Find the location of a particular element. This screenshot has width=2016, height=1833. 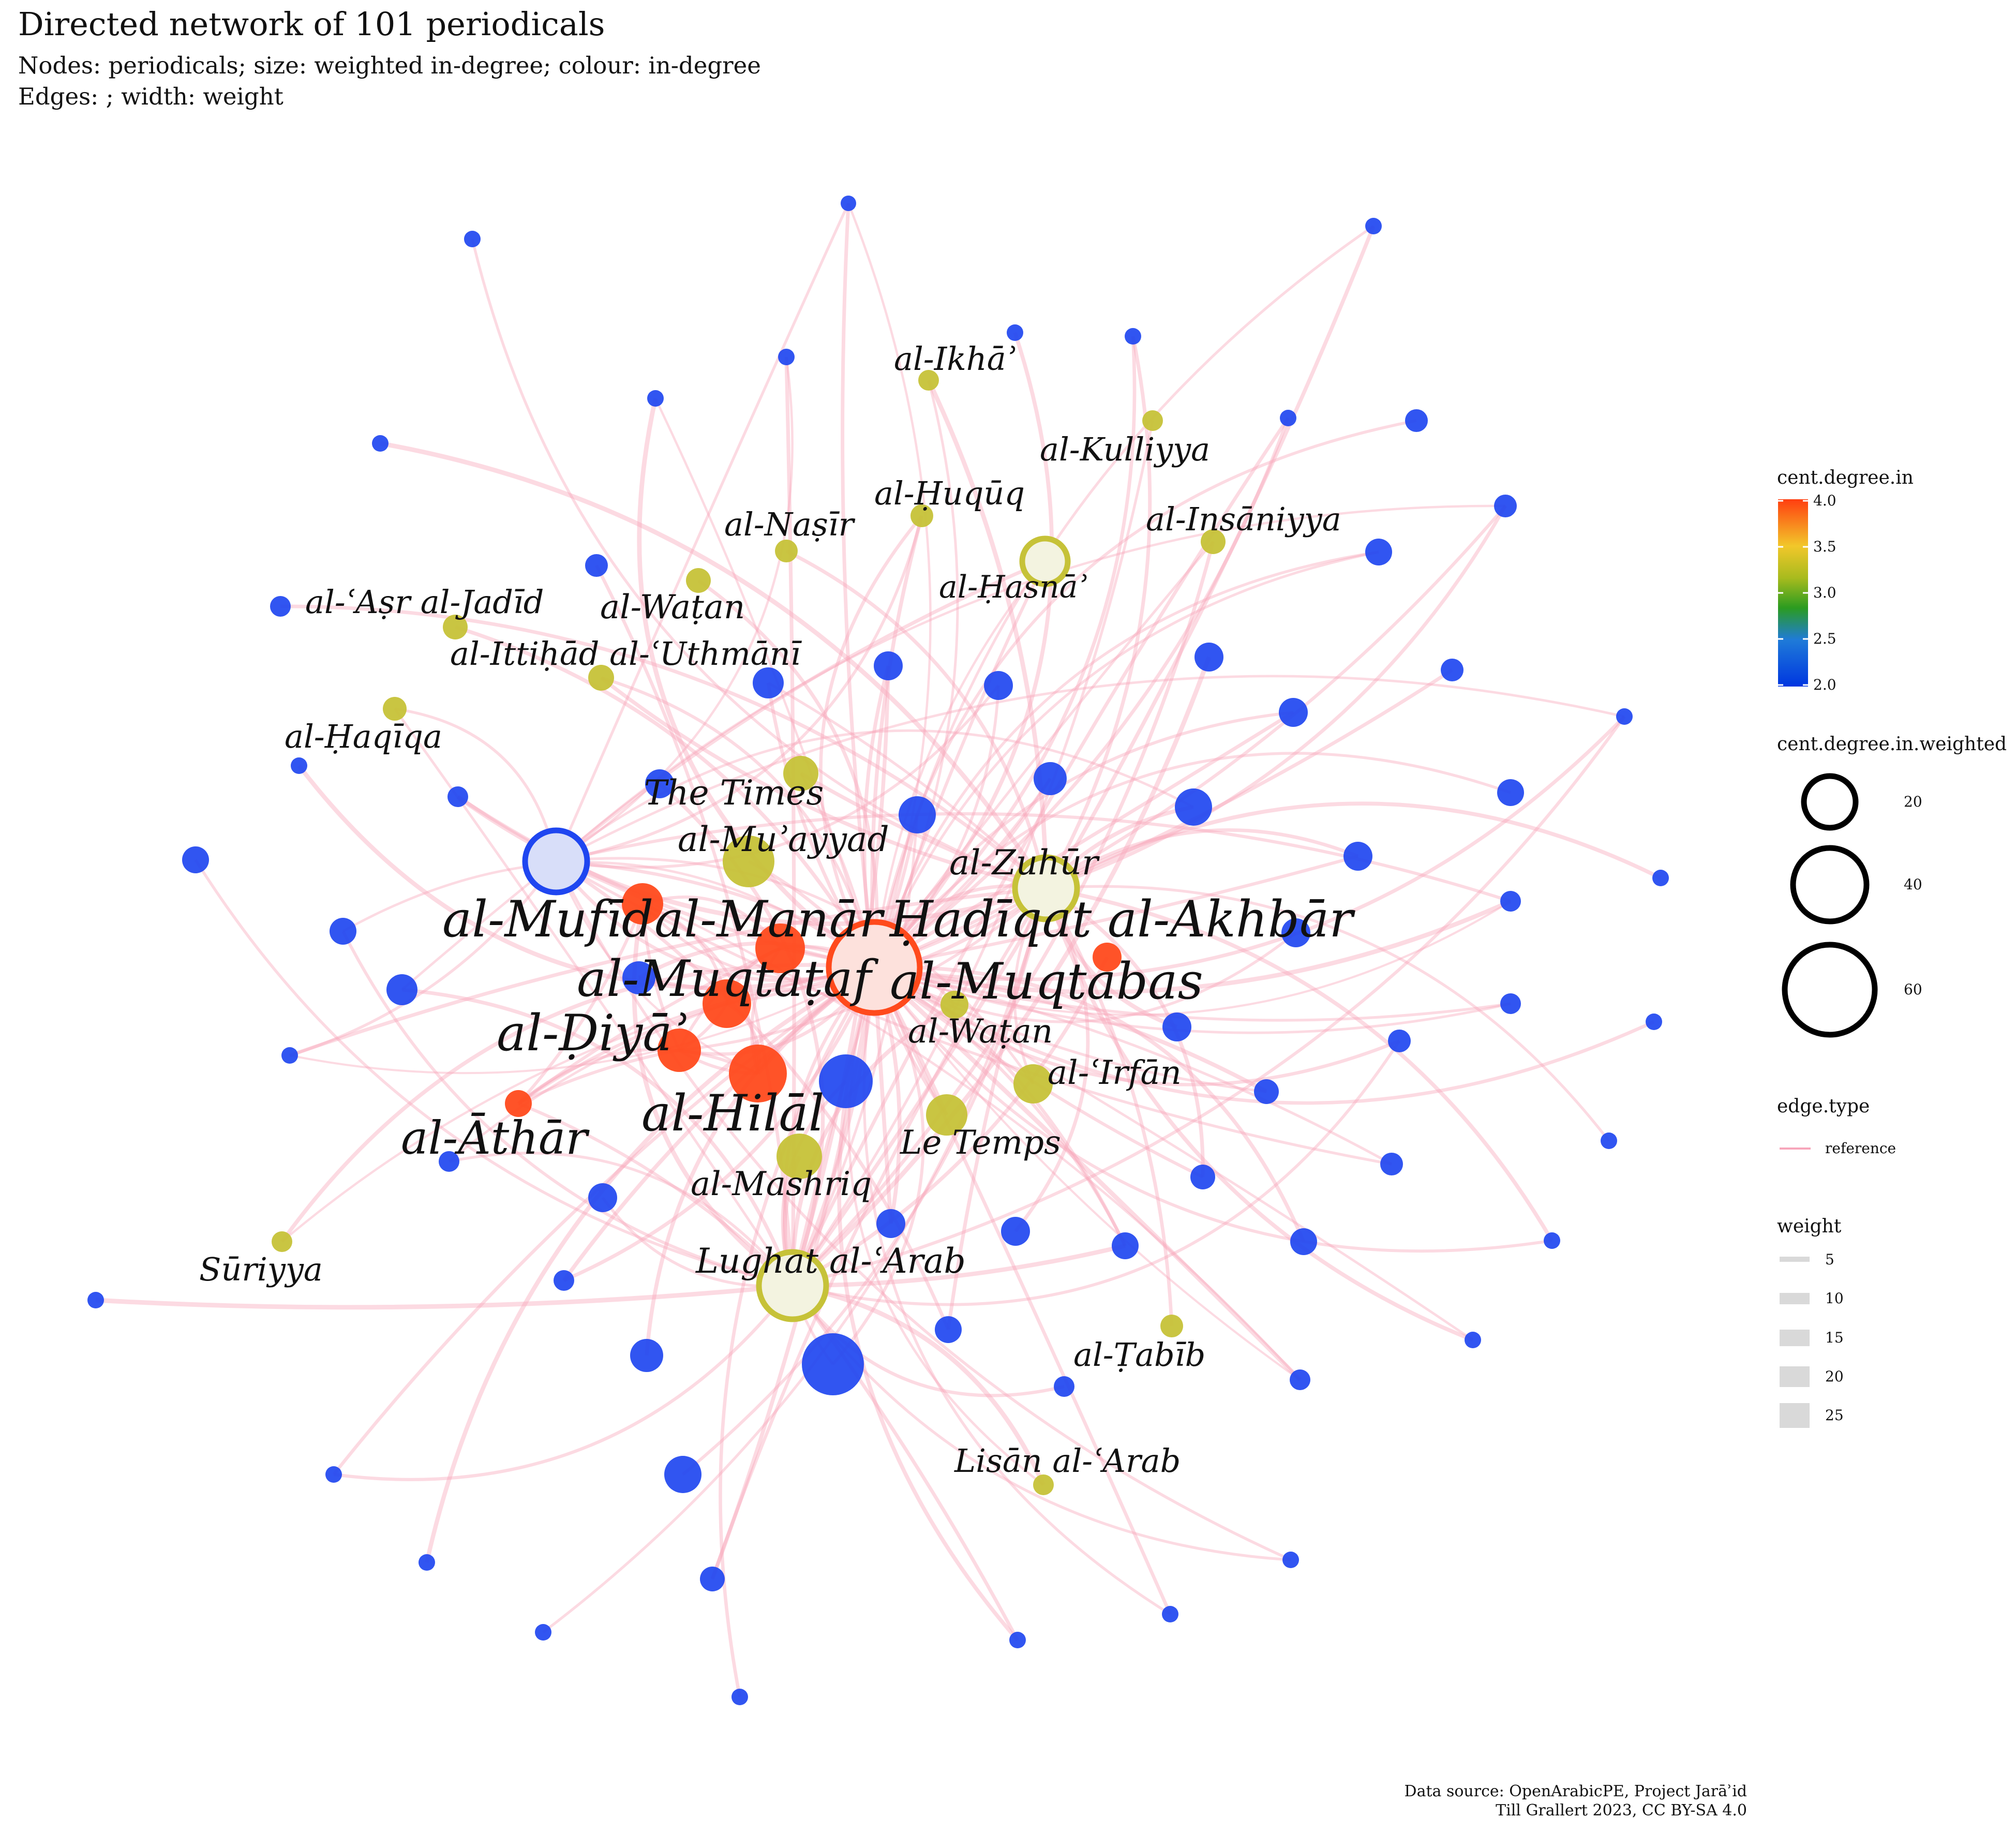

node-label: al-Mashriq is located at coordinates (781, 1184).